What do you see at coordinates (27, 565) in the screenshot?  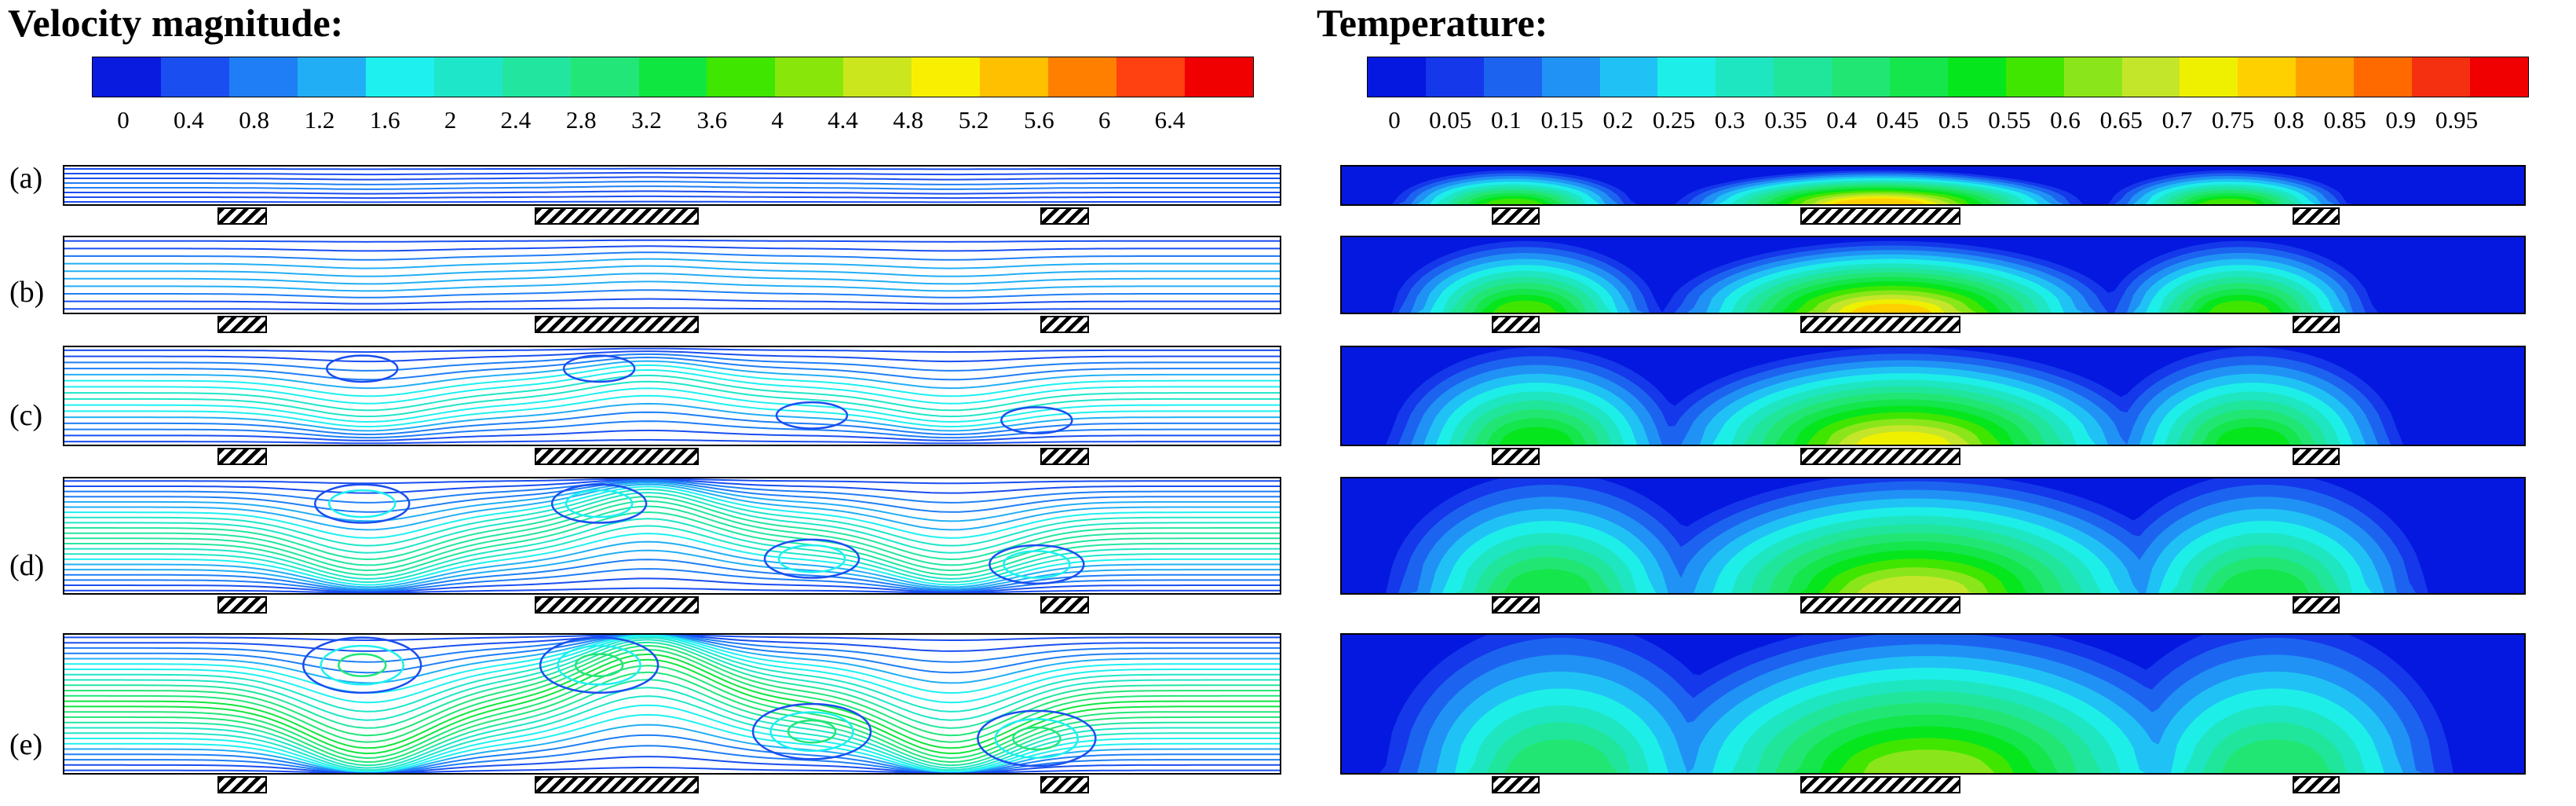 I see `row-label-d: (d)` at bounding box center [27, 565].